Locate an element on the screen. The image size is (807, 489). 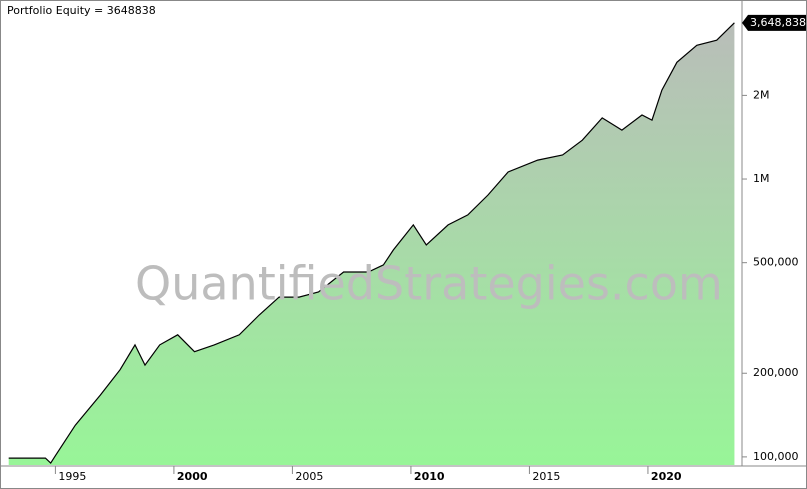
last-value-box is located at coordinates (774, 22).